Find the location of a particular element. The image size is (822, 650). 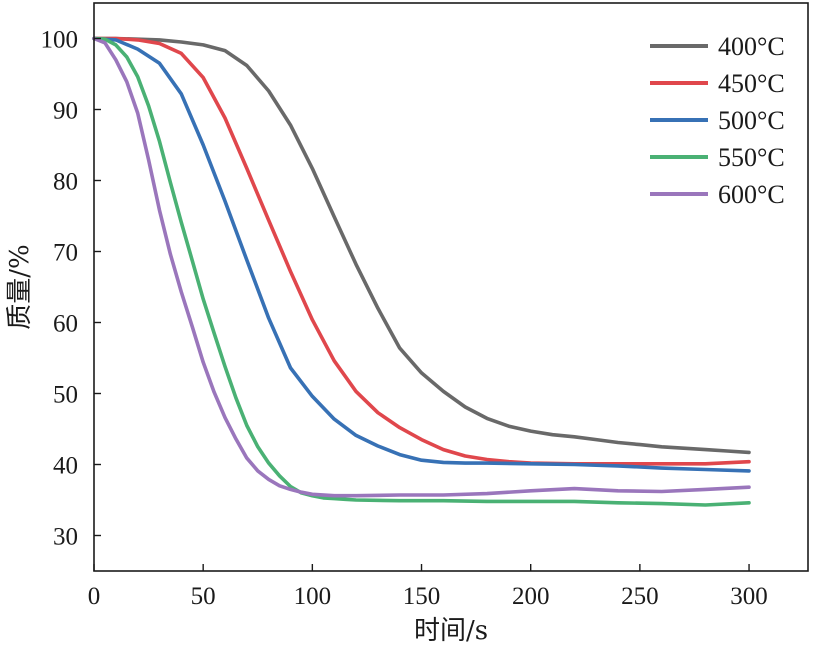

x-tick-label-1: 50 is located at coordinates (203, 596).